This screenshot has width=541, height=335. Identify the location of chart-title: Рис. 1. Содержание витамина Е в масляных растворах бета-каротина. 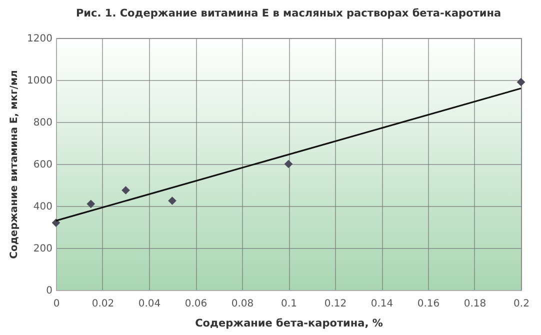
(289, 14).